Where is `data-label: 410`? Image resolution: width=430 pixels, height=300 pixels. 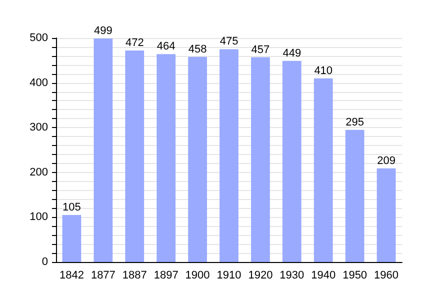
data-label: 410 is located at coordinates (323, 70).